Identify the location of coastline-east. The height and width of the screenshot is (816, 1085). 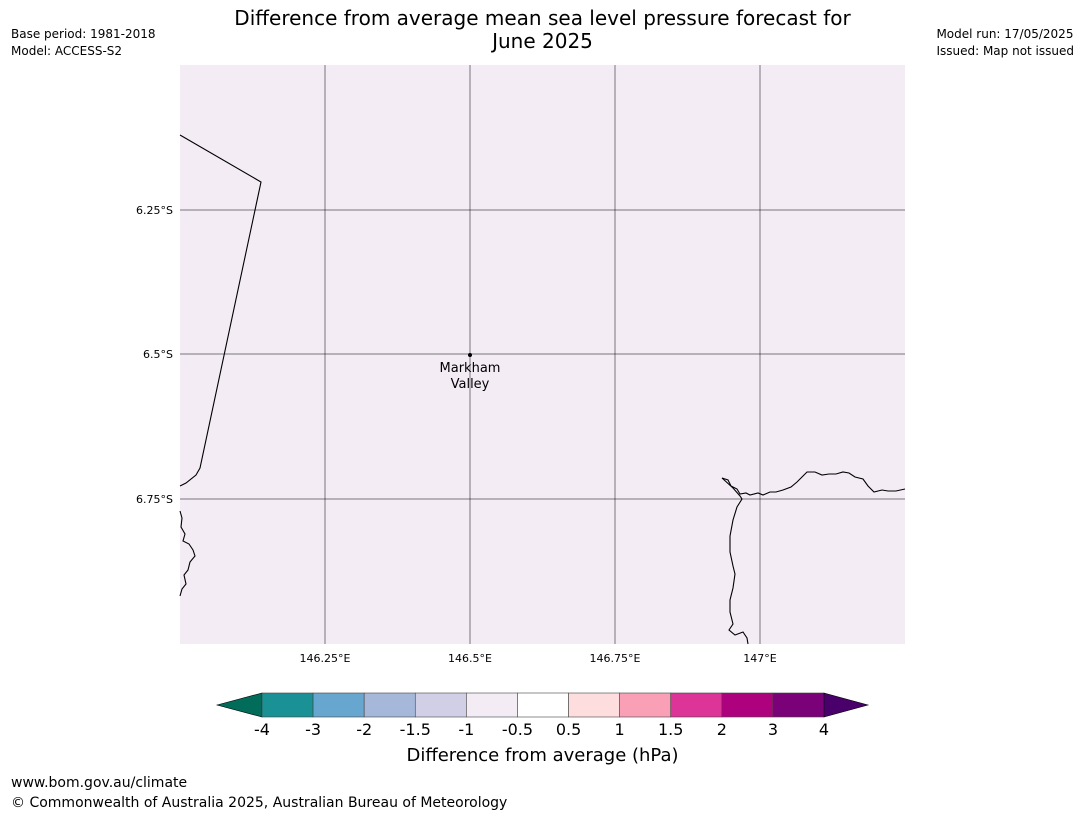
(813, 483).